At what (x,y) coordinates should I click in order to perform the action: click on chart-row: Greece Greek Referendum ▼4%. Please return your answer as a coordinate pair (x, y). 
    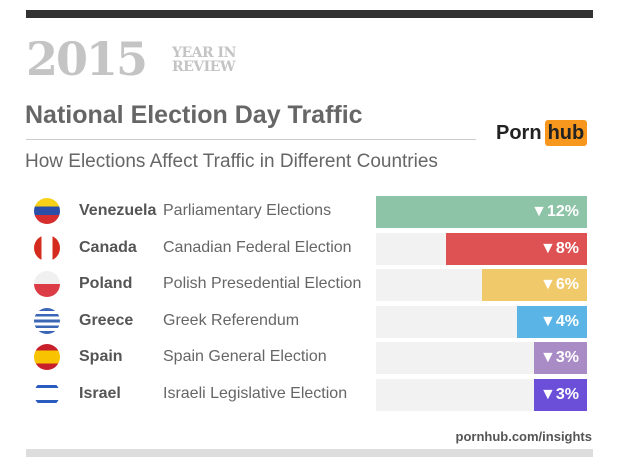
    Looking at the image, I should click on (307, 321).